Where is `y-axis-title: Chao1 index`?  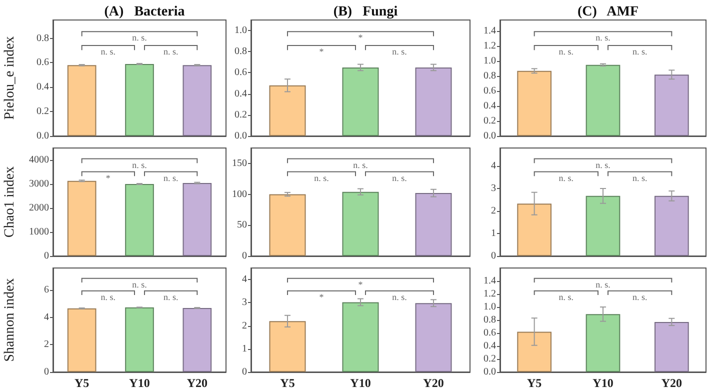 y-axis-title: Chao1 index is located at coordinates (10, 202).